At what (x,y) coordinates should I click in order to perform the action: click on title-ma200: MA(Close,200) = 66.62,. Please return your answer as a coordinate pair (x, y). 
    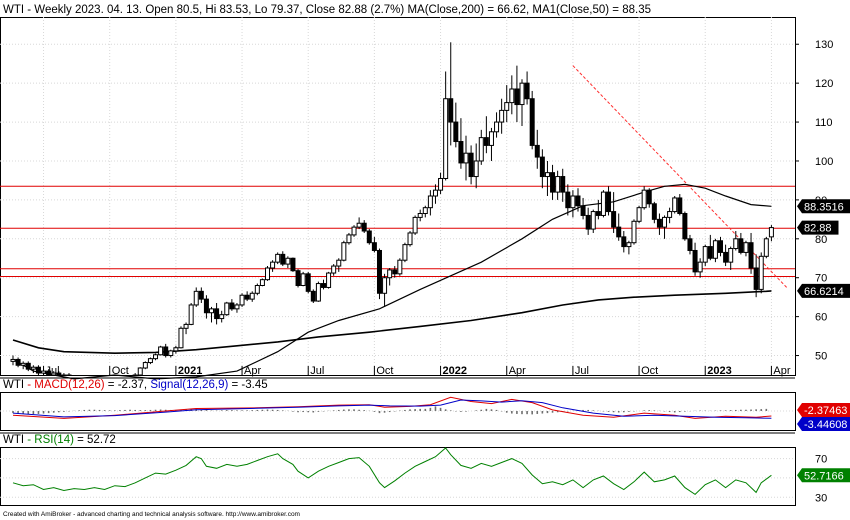
    Looking at the image, I should click on (469, 10).